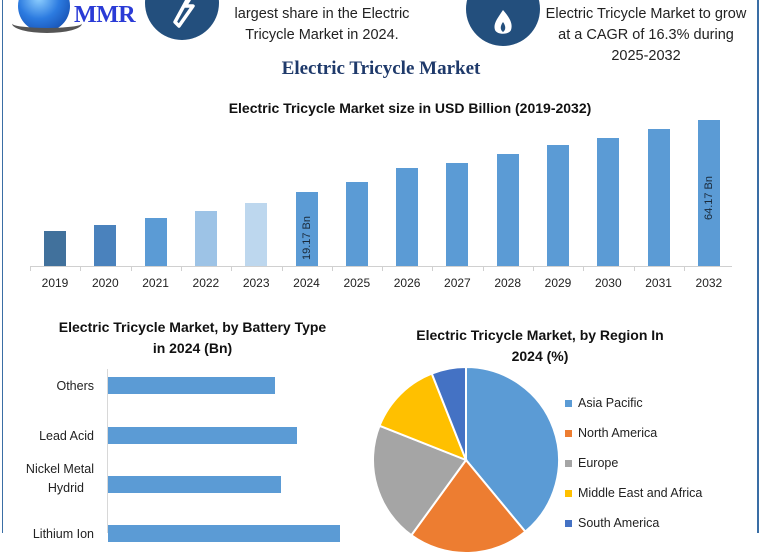 The image size is (762, 554). I want to click on column-2032: 64.17 Bn 2032, so click(708, 200).